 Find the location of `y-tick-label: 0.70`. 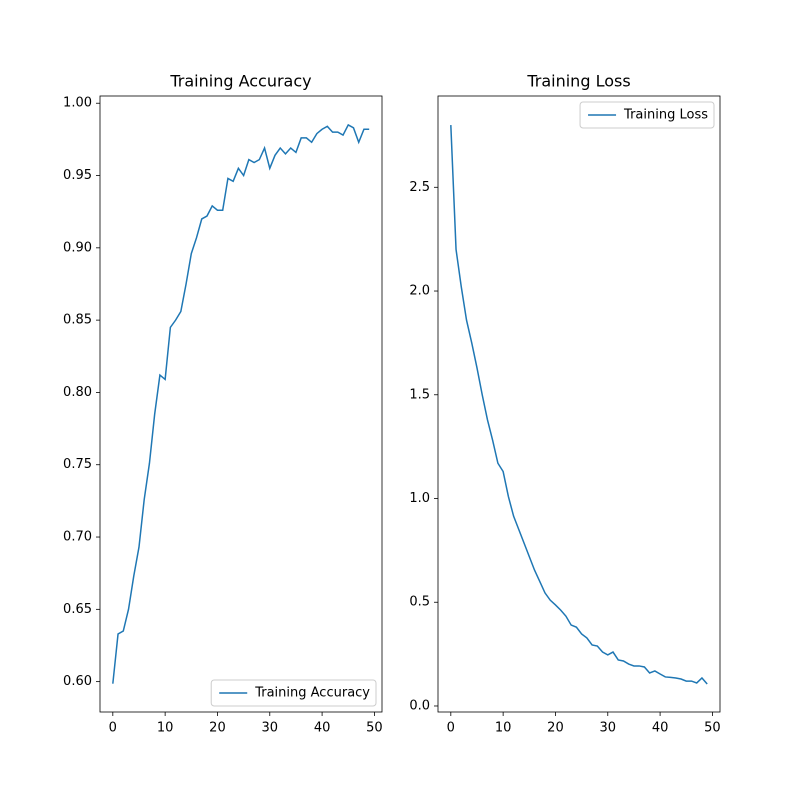

y-tick-label: 0.70 is located at coordinates (77, 537).